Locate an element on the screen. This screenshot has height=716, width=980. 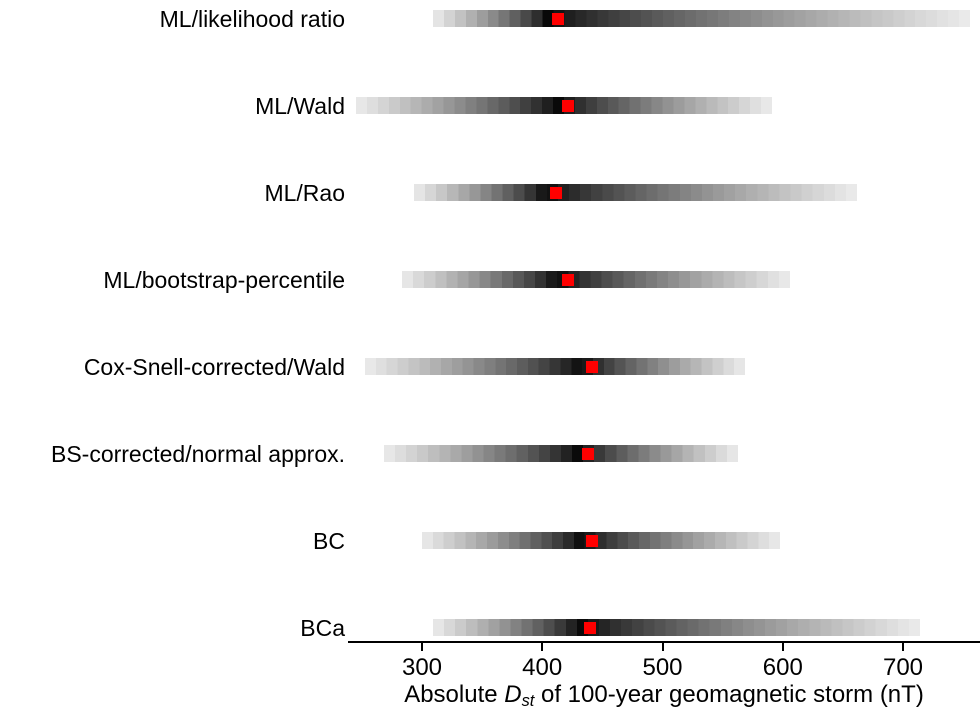
row-label: ML/Rao is located at coordinates (304, 192).